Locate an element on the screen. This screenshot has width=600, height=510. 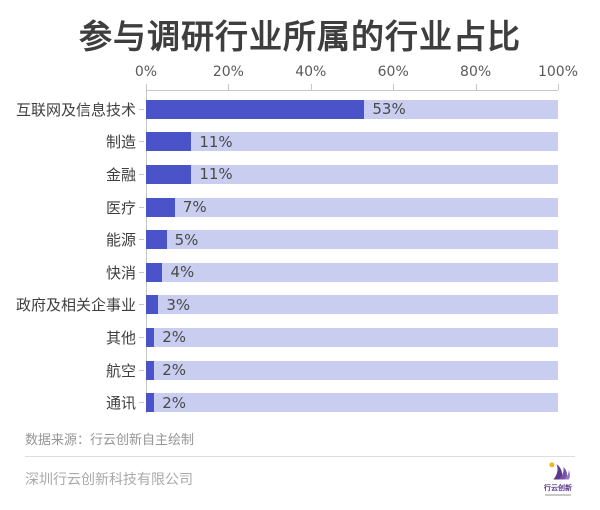
x-axis-tick-label: 80% is located at coordinates (476, 72).